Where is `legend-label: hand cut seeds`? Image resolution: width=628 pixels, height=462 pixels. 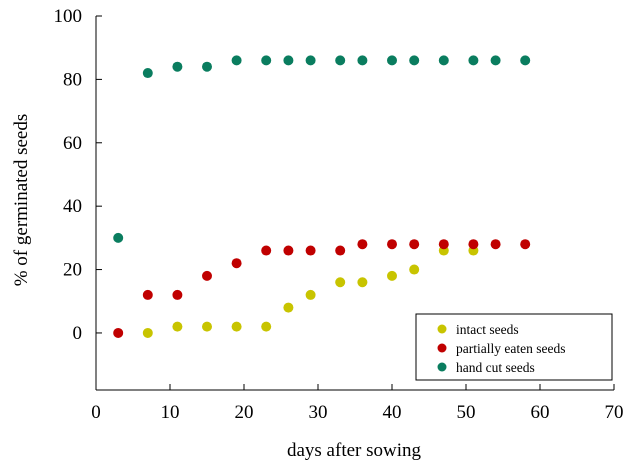 legend-label: hand cut seeds is located at coordinates (495, 367).